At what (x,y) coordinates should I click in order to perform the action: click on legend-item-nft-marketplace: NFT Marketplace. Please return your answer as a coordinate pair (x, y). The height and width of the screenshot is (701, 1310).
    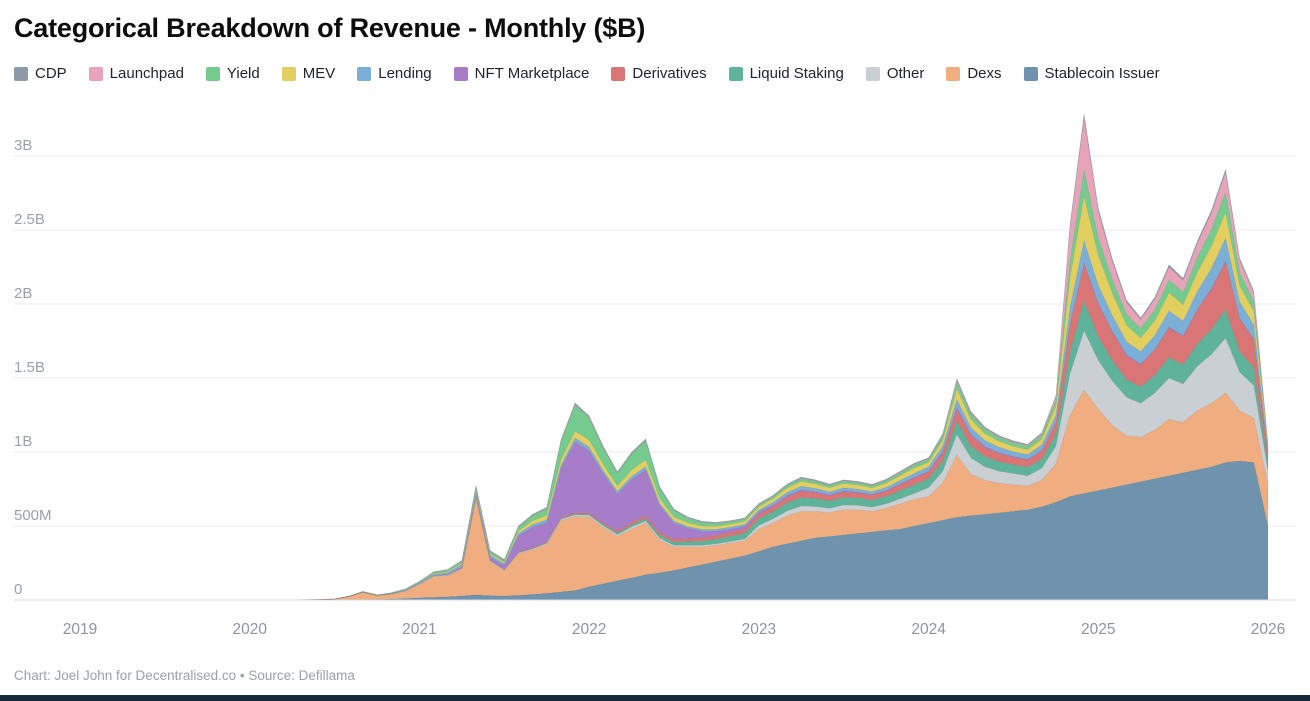
    Looking at the image, I should click on (521, 74).